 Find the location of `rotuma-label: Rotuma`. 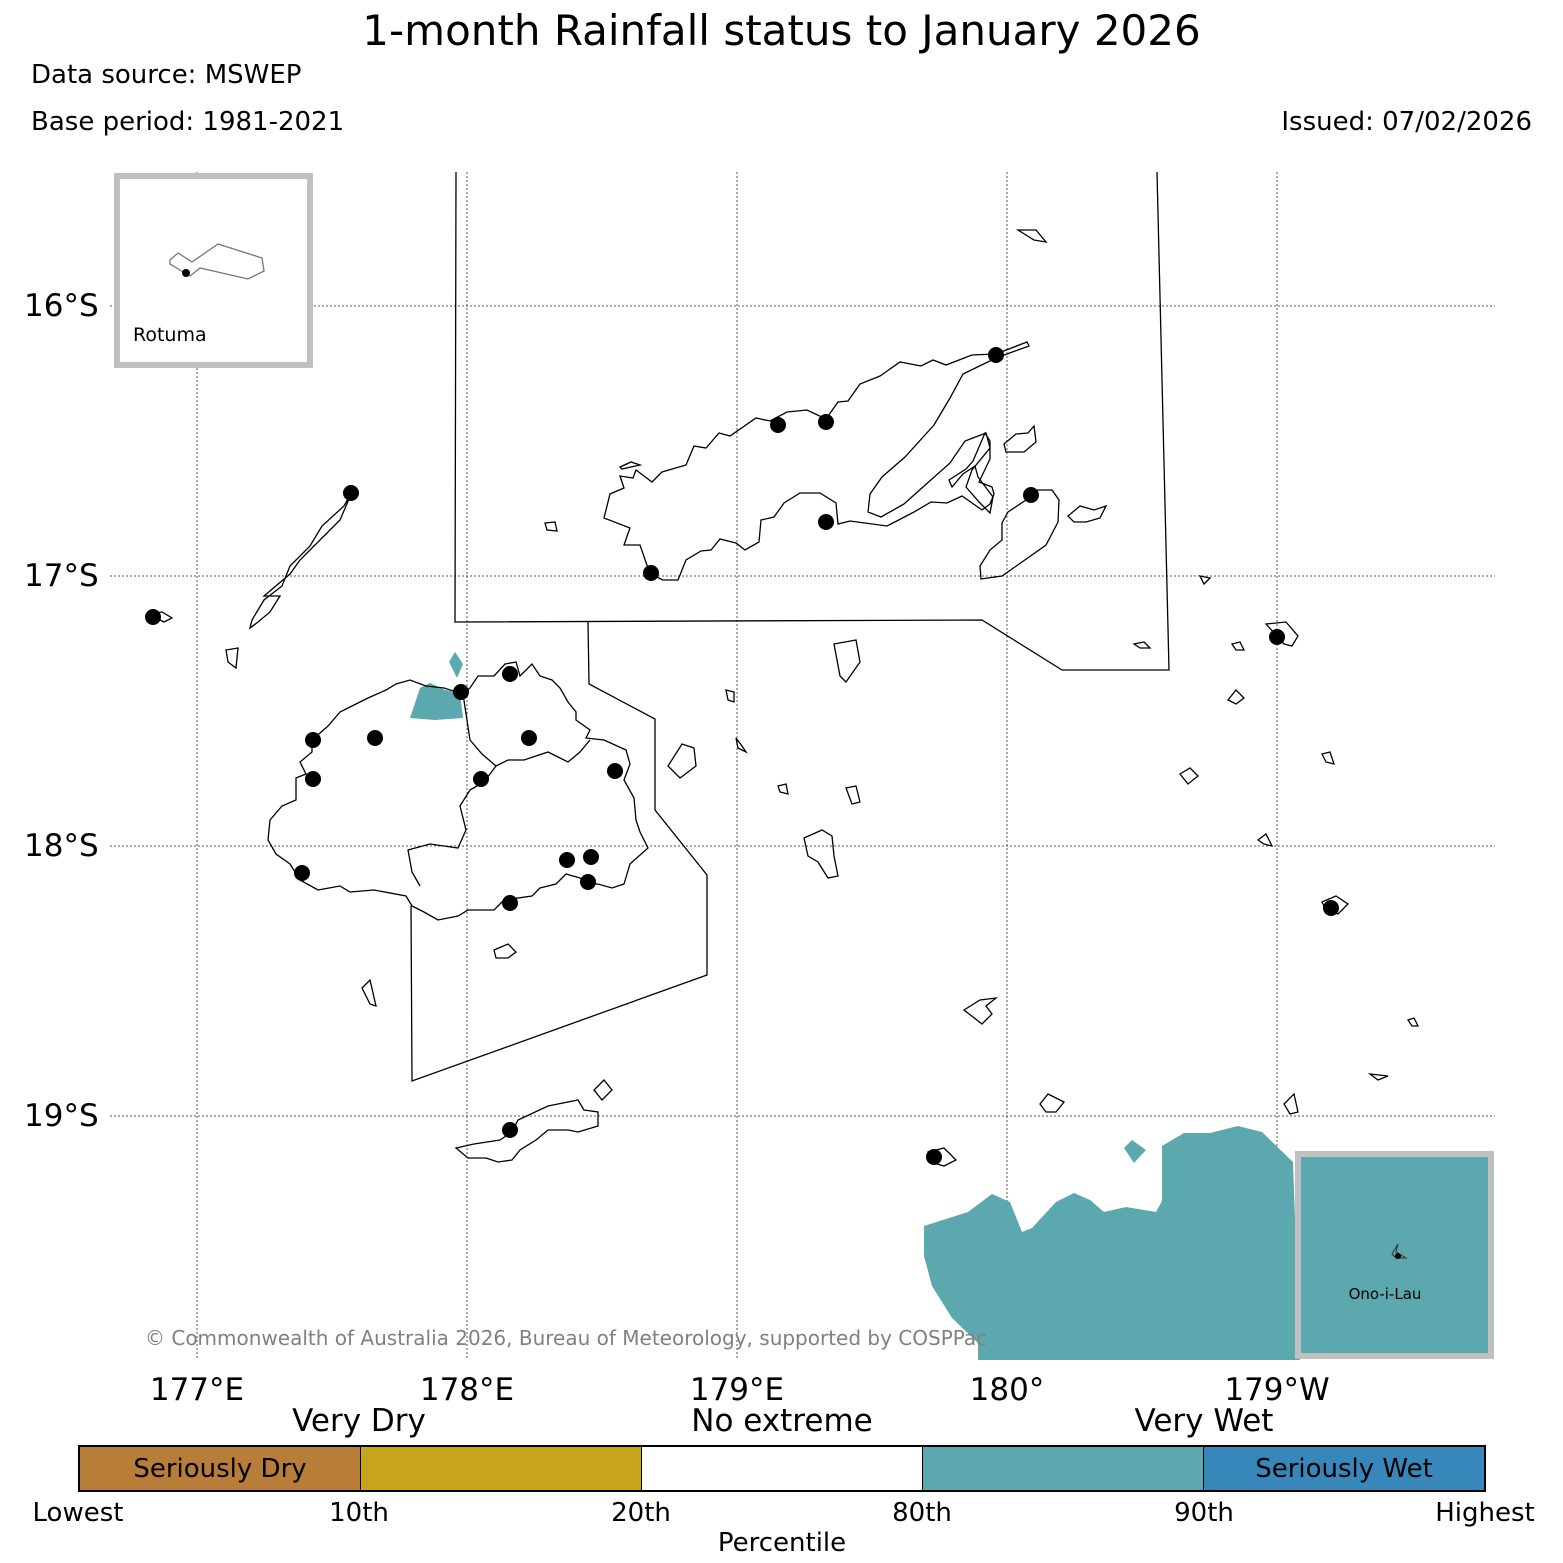

rotuma-label: Rotuma is located at coordinates (170, 335).